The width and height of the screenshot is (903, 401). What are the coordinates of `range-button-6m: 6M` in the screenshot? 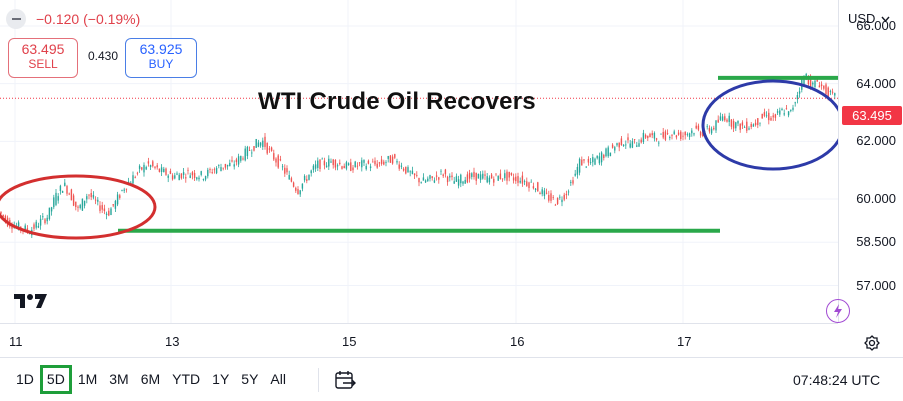 It's located at (150, 379).